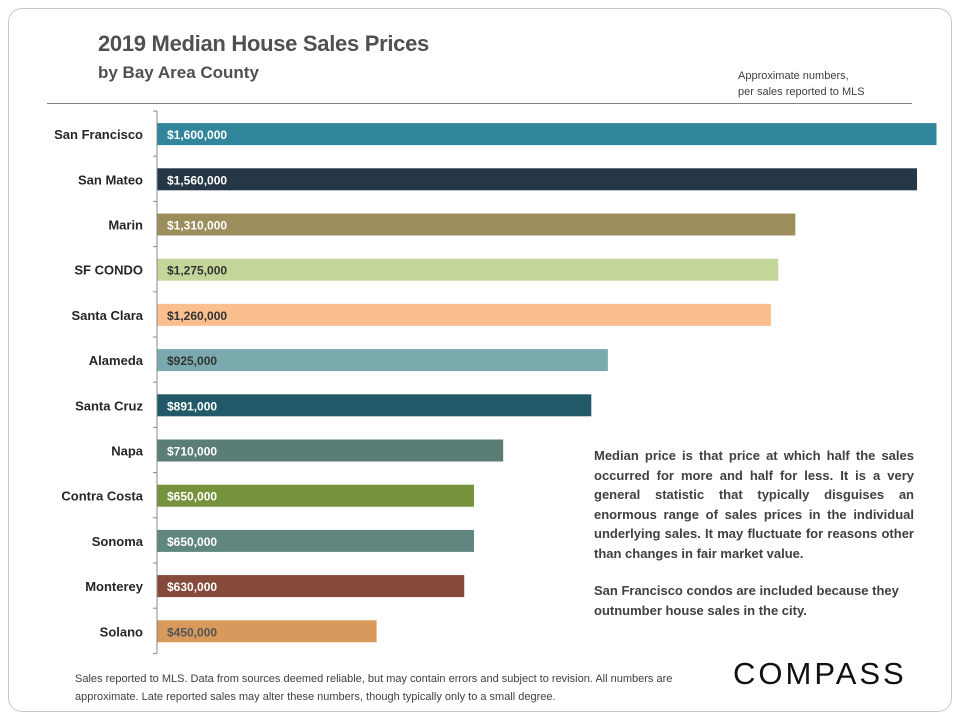 This screenshot has width=960, height=720. I want to click on category-label: San Francisco, so click(98, 134).